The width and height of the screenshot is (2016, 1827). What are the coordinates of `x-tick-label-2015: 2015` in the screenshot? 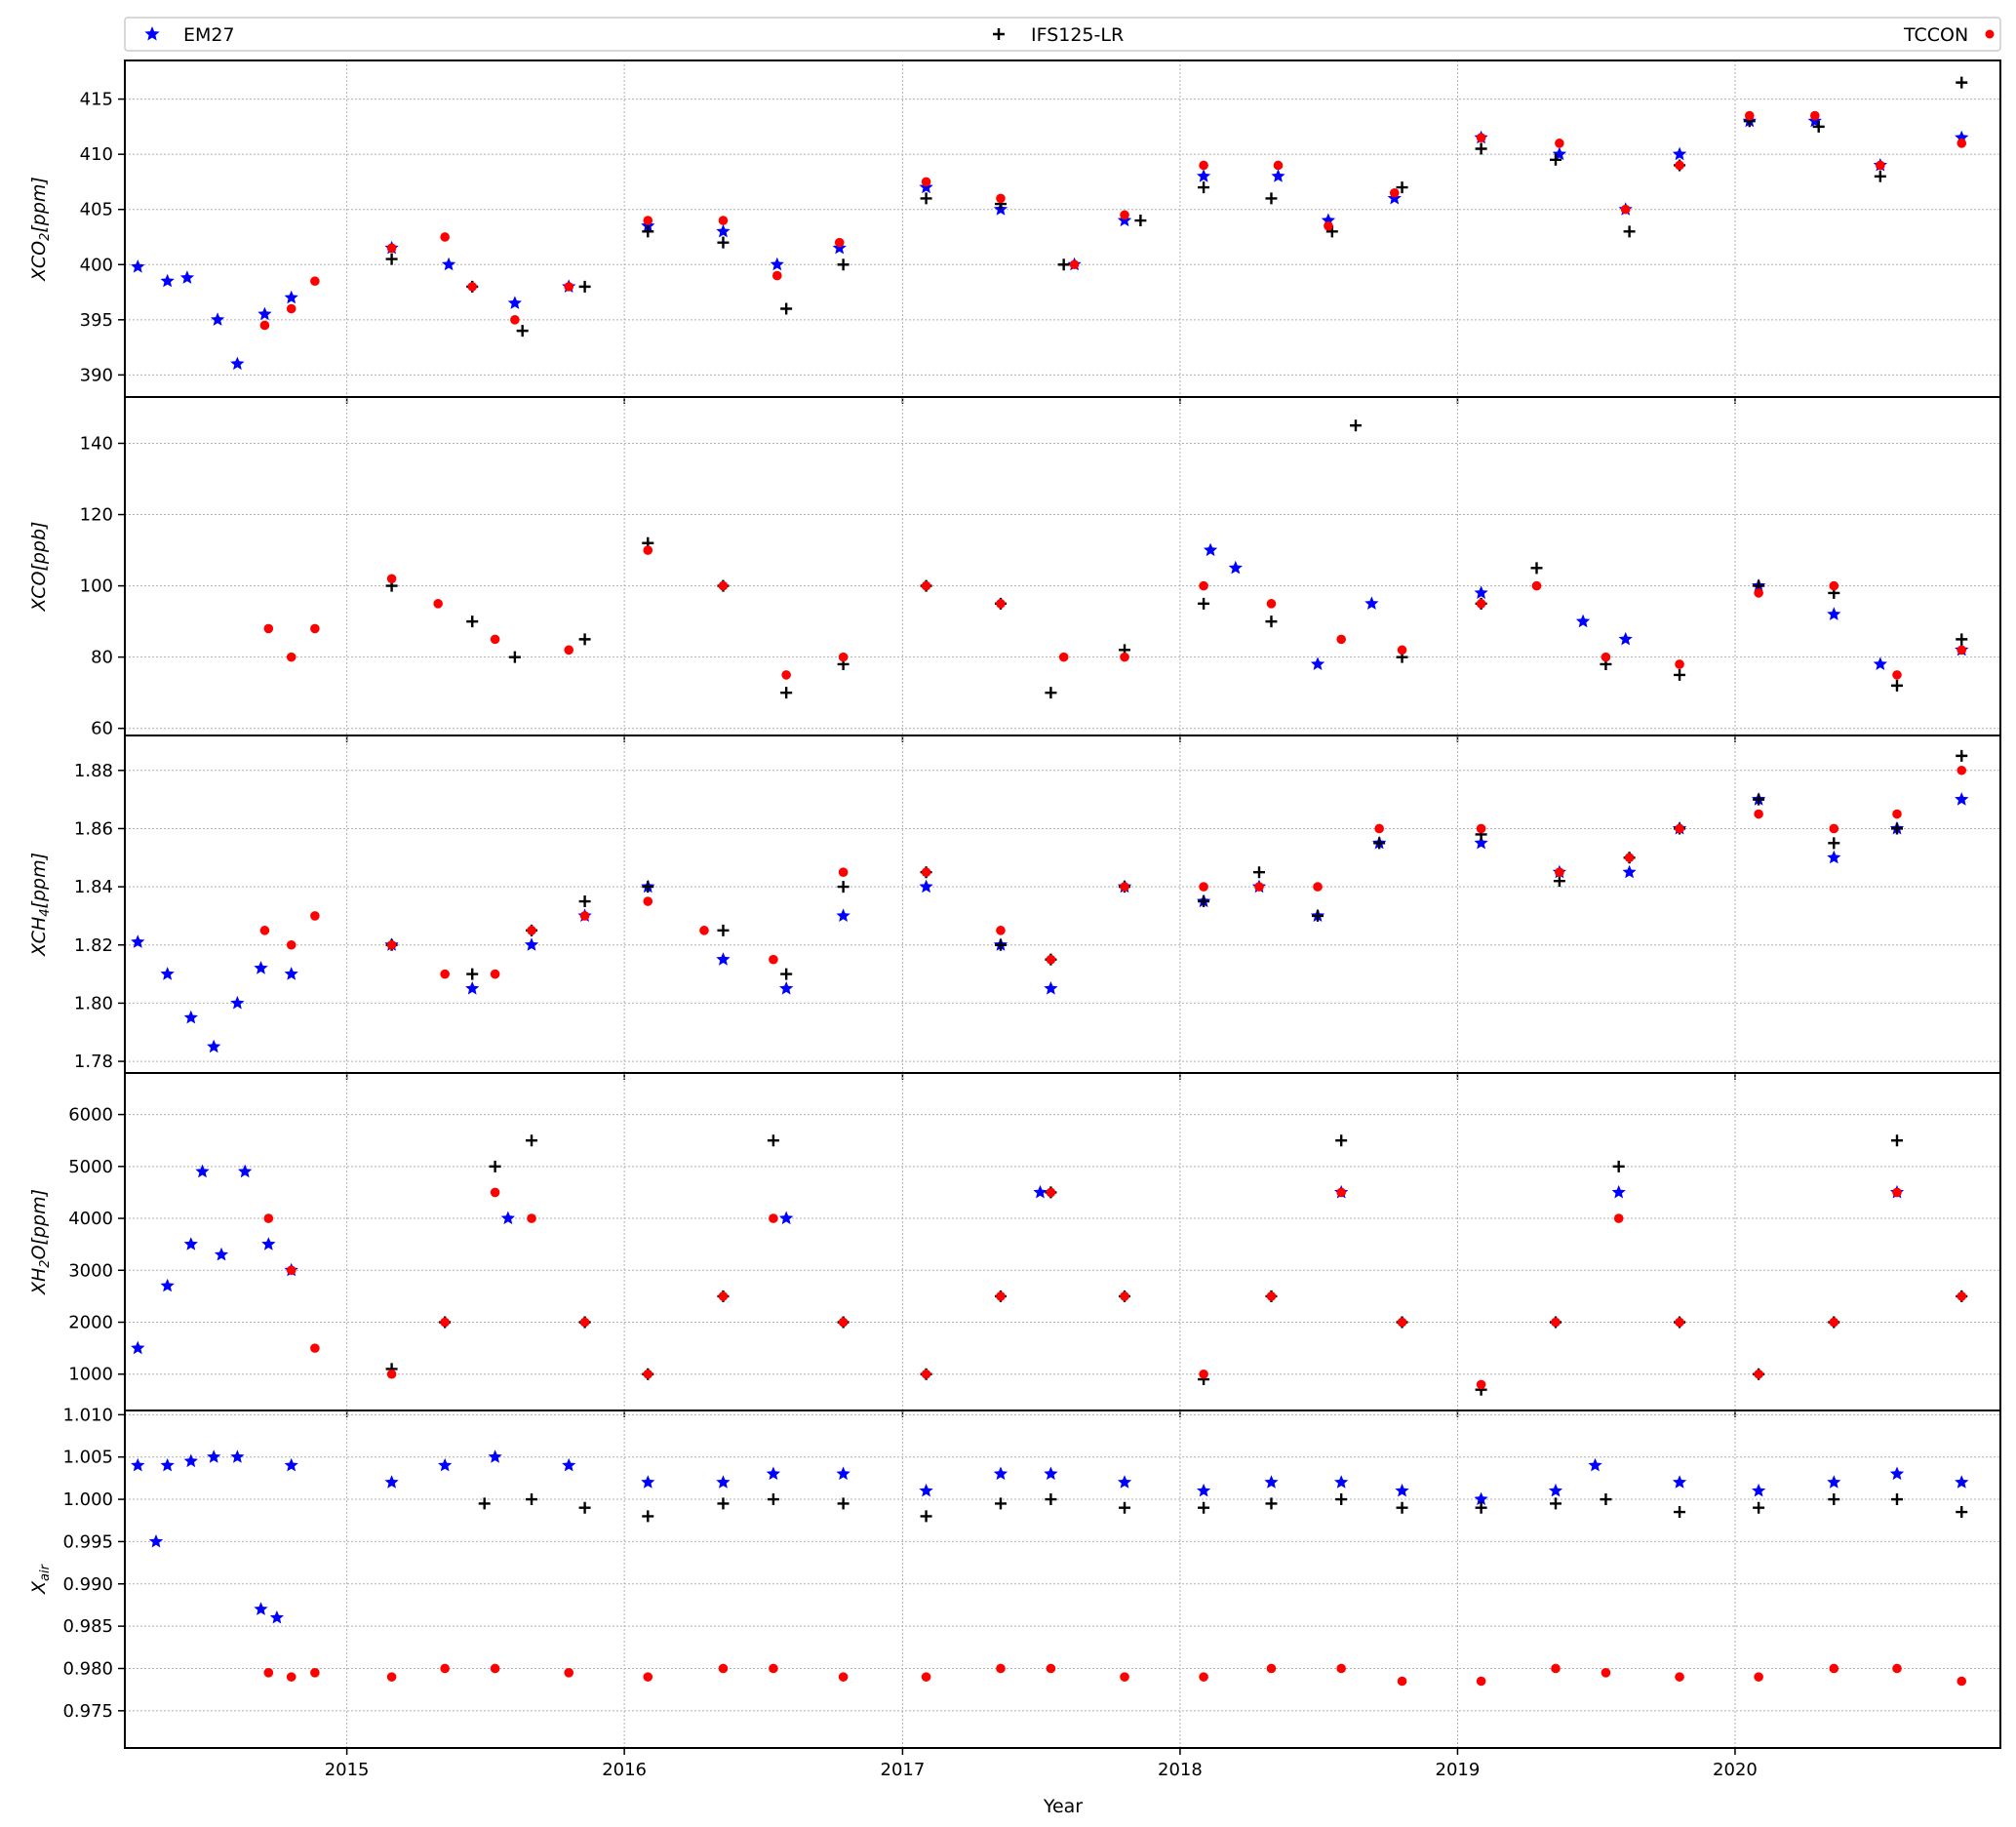 It's located at (348, 1770).